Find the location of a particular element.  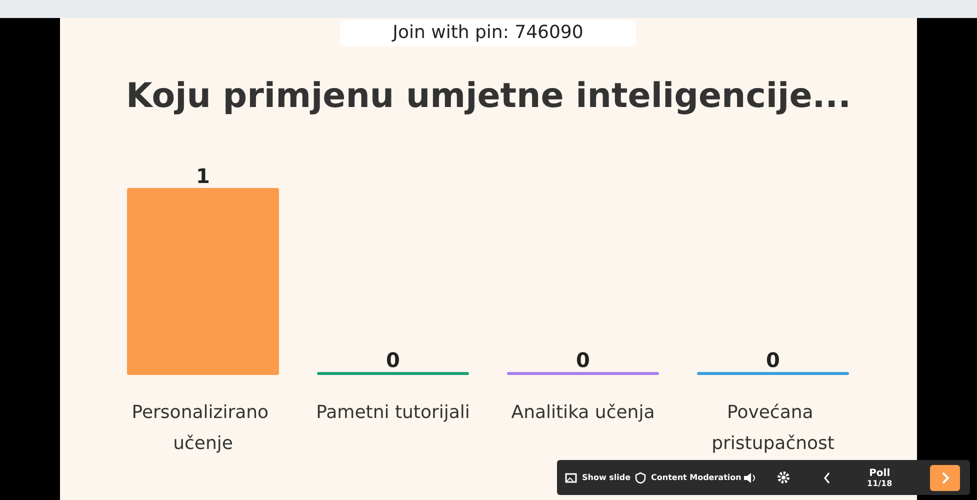

x-tick-label: Analitika učenja is located at coordinates (583, 412).